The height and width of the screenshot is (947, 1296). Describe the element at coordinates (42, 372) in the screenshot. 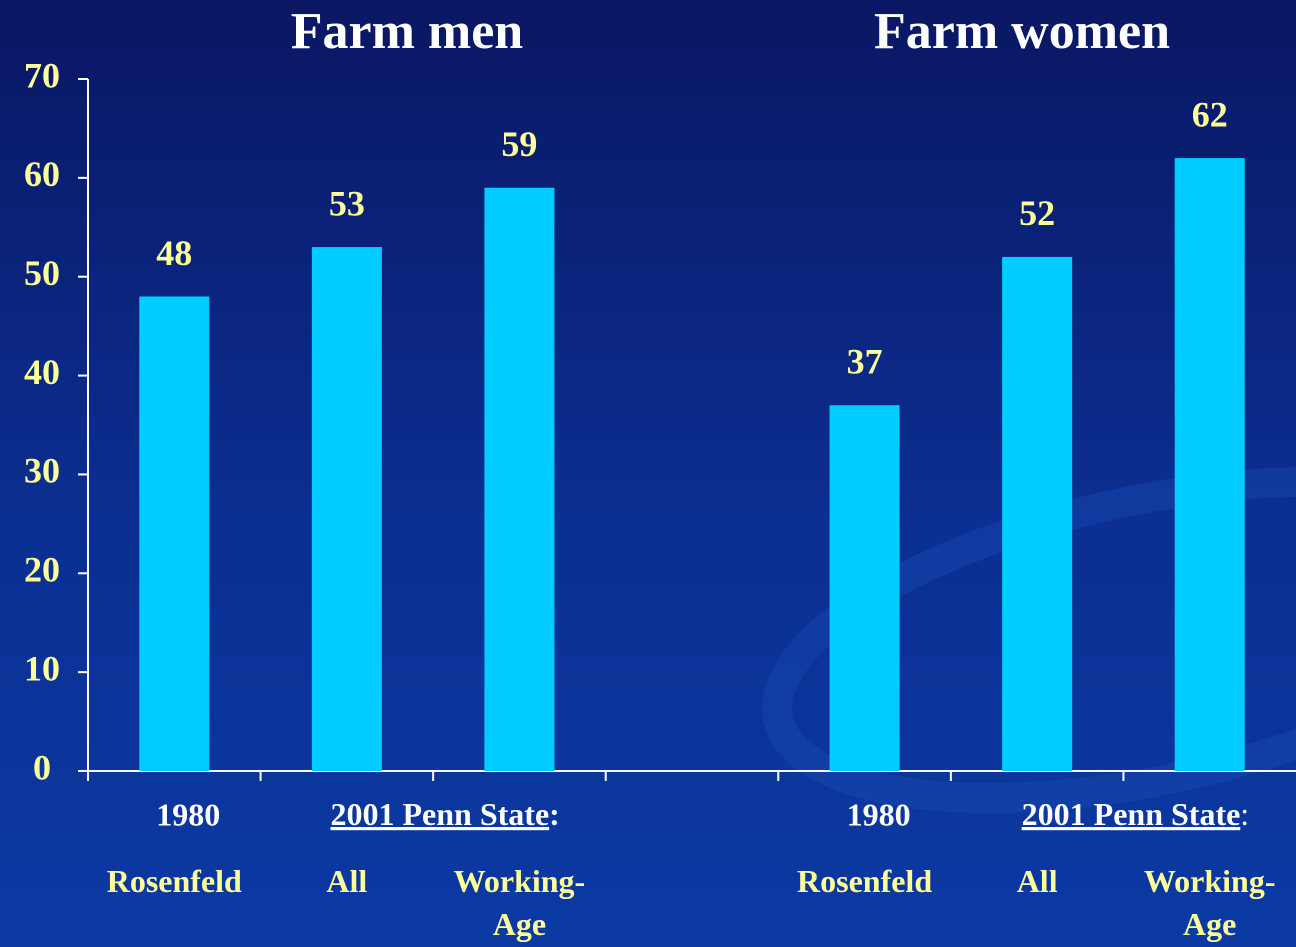

I see `y-tick-label: 40` at that location.